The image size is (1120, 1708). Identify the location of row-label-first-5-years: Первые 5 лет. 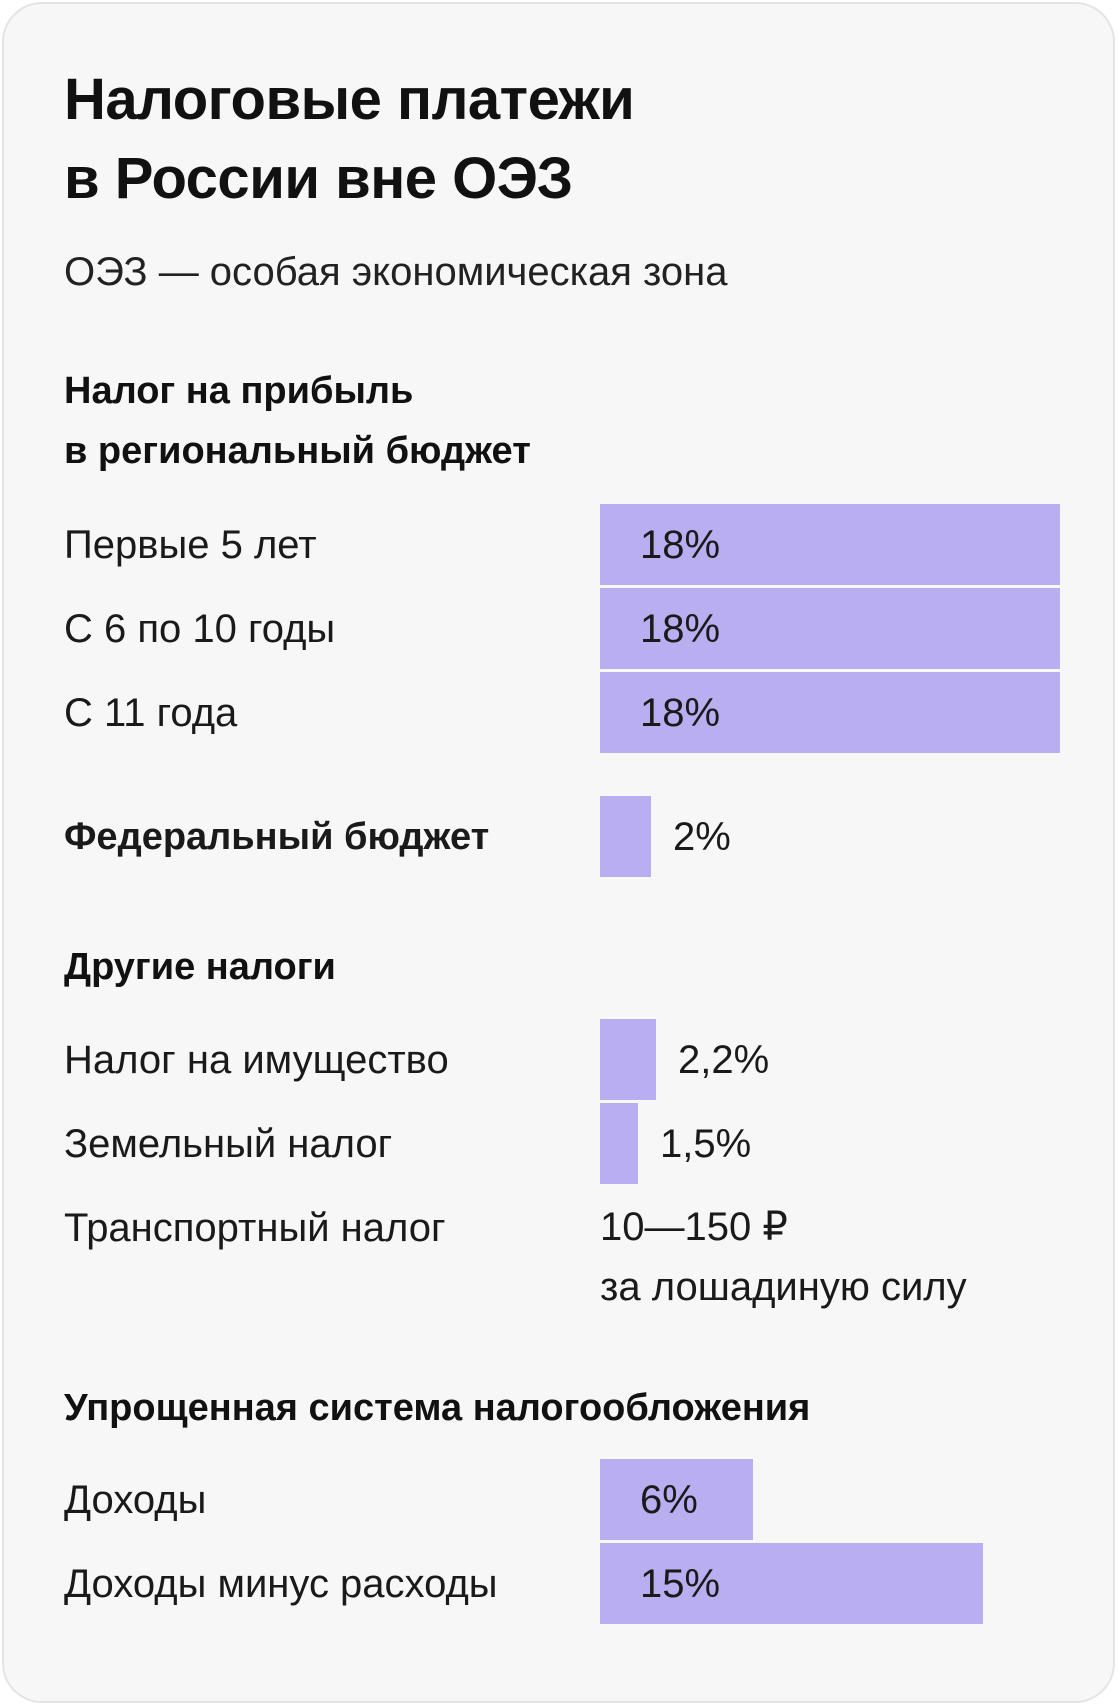
(190, 545).